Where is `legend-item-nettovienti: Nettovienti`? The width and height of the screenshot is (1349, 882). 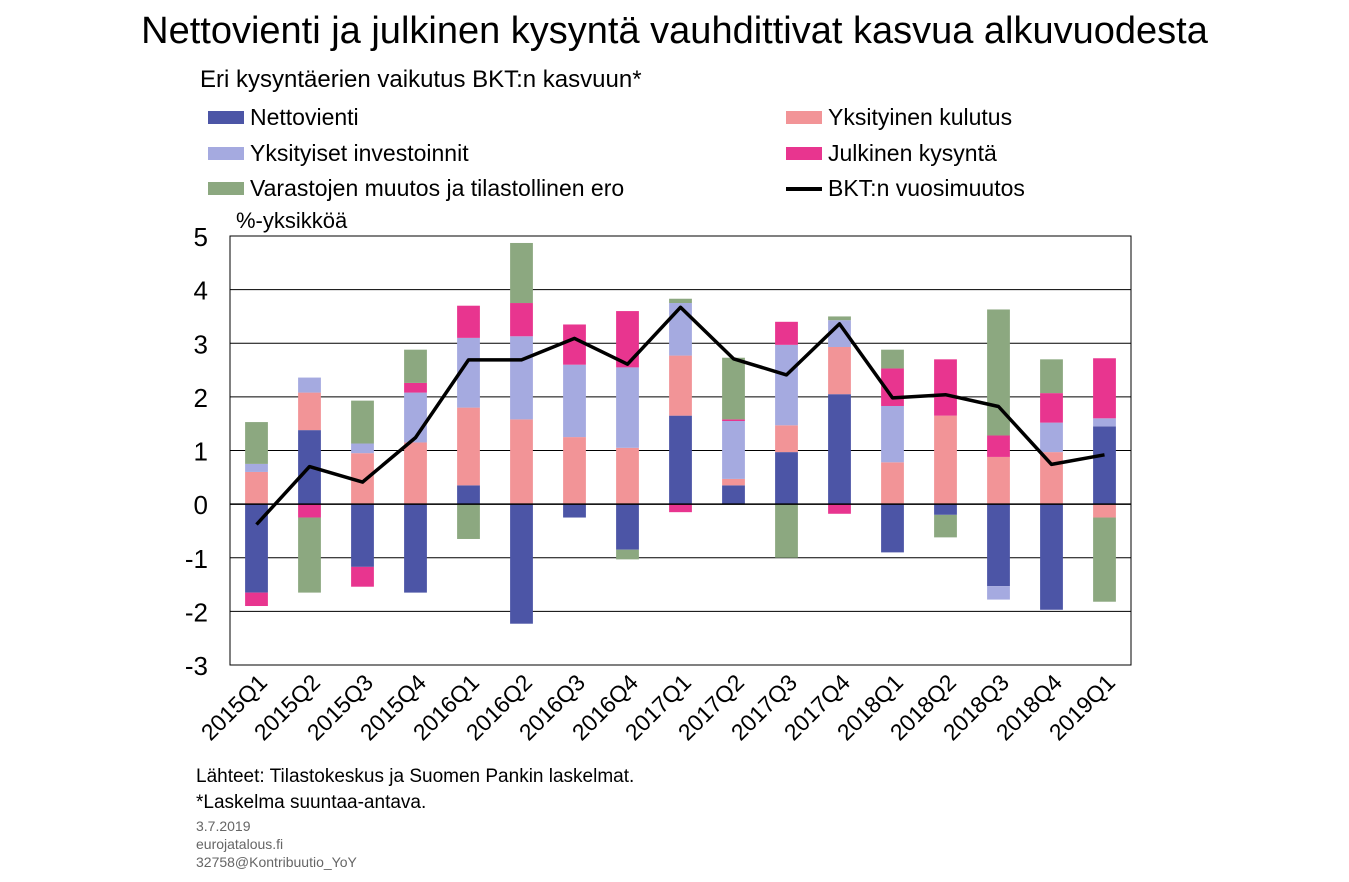 legend-item-nettovienti: Nettovienti is located at coordinates (283, 117).